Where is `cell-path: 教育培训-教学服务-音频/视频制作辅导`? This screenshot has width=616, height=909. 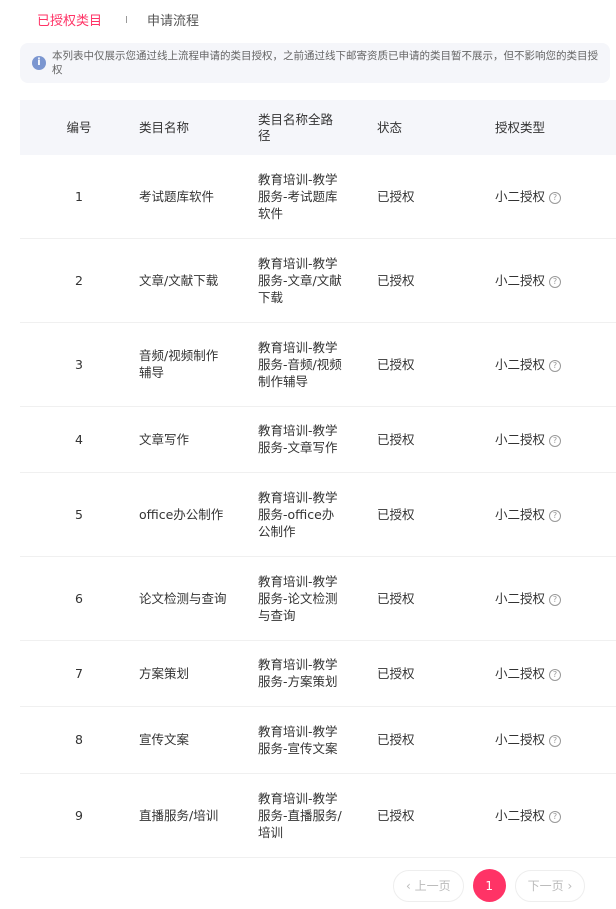
cell-path: 教育培训-教学服务-音频/视频制作辅导 is located at coordinates (316, 364).